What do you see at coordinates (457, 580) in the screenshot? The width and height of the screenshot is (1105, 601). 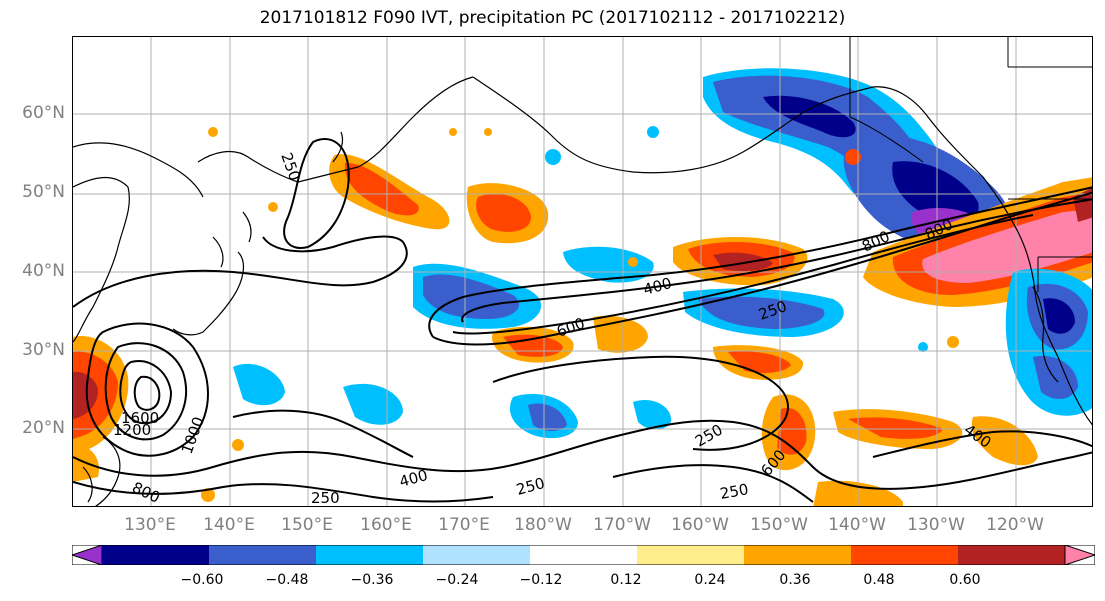 I see `colorbar-tick-label: −0.24` at bounding box center [457, 580].